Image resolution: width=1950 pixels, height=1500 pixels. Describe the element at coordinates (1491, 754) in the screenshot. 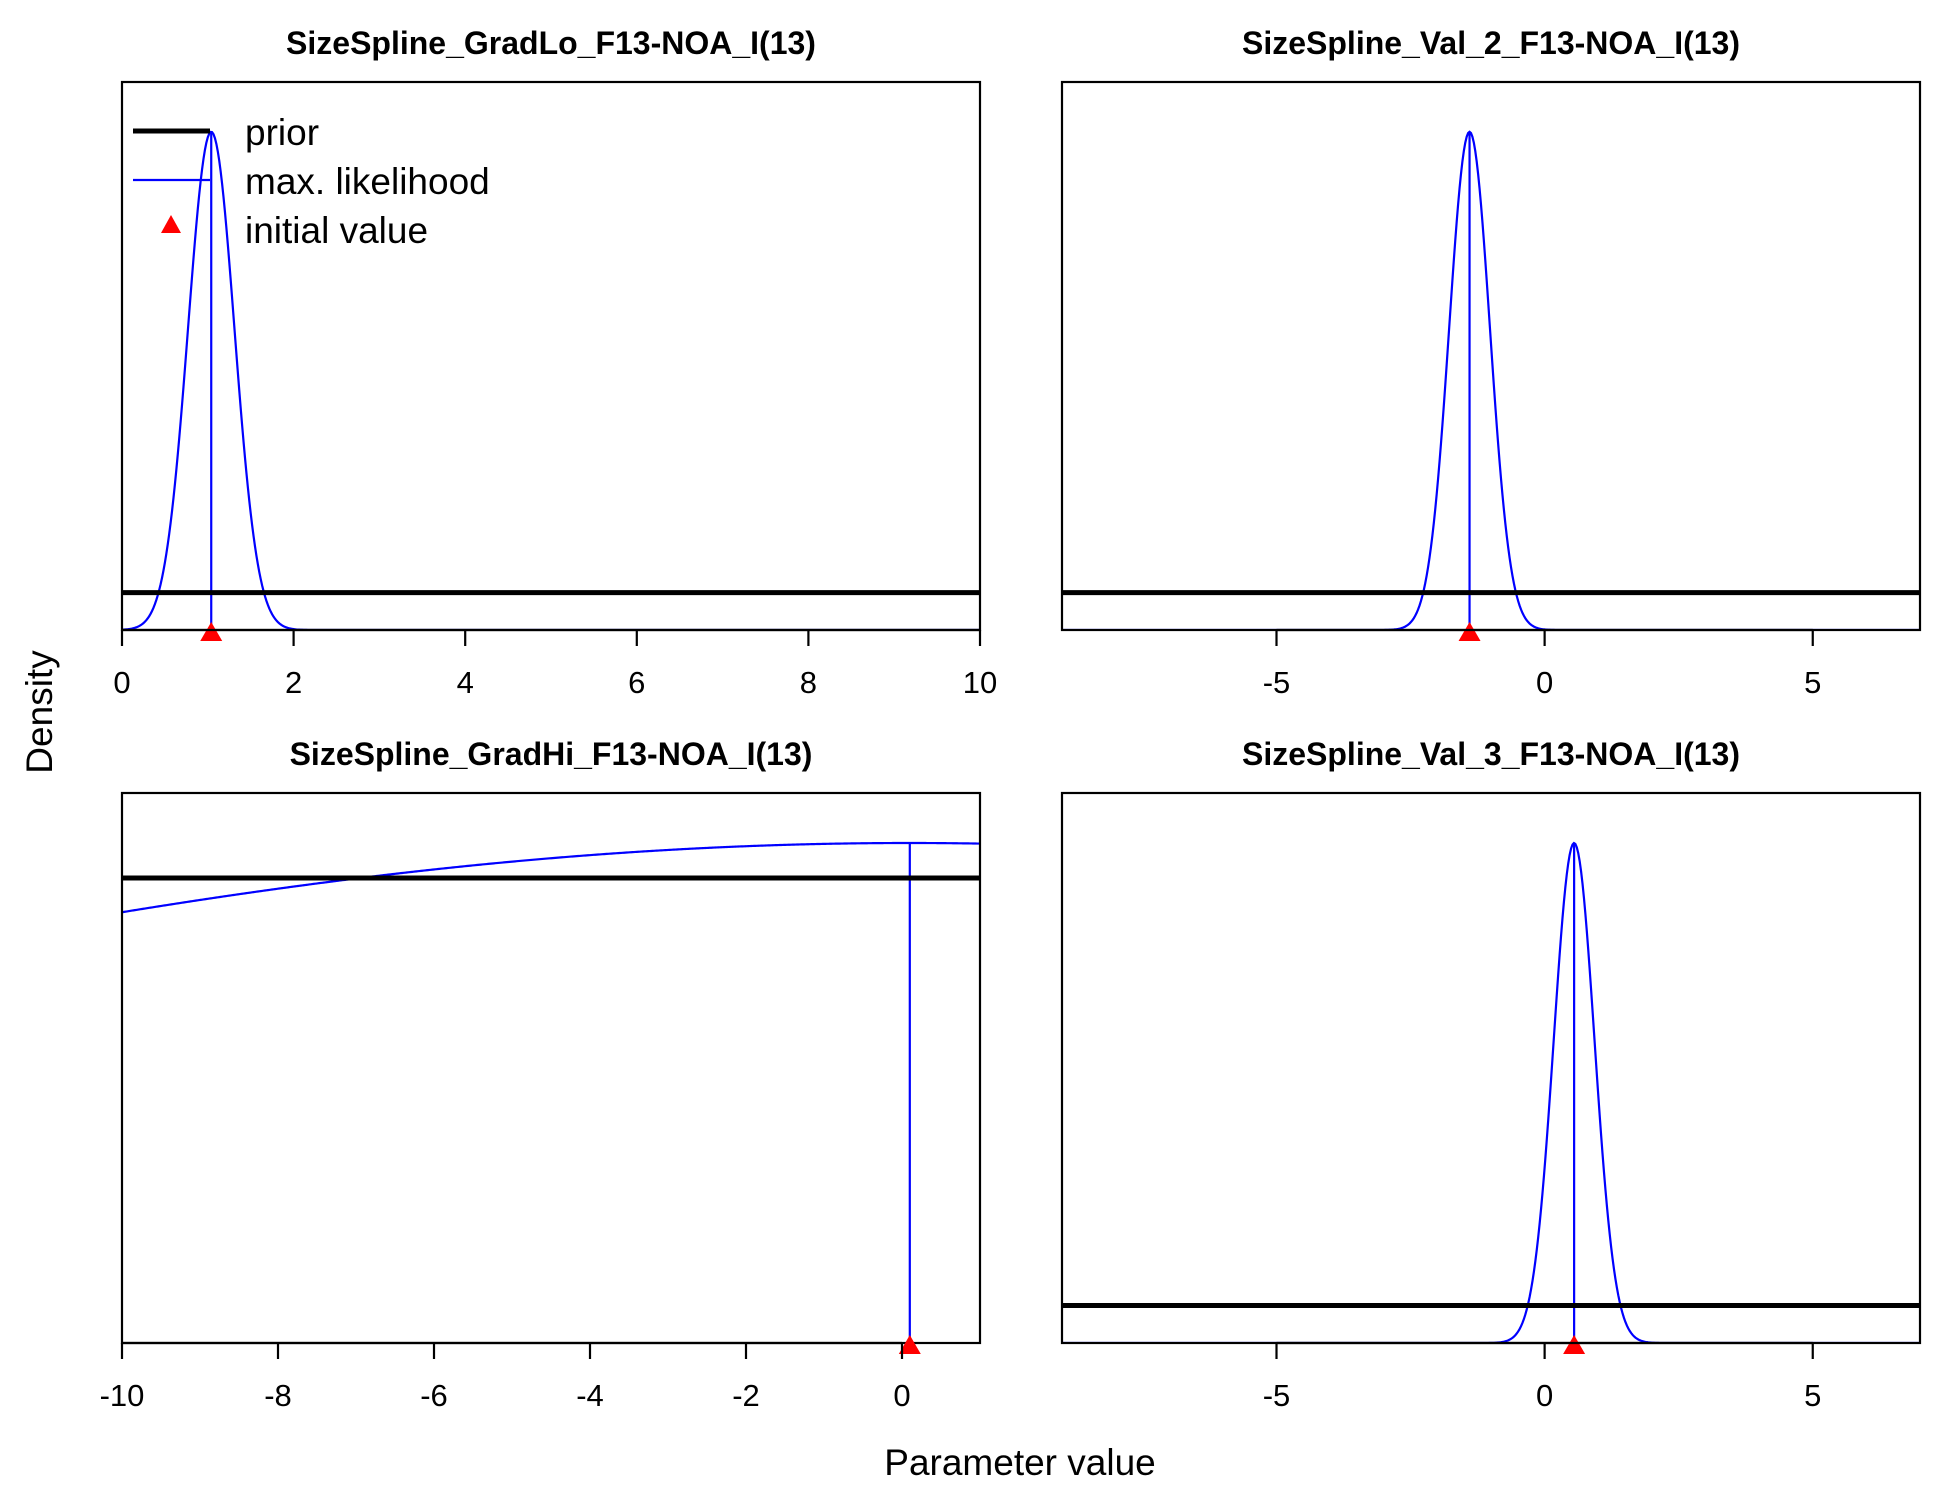

I see `panel-title: SizeSpline_Val_3_F13-NOA_I(13)` at that location.